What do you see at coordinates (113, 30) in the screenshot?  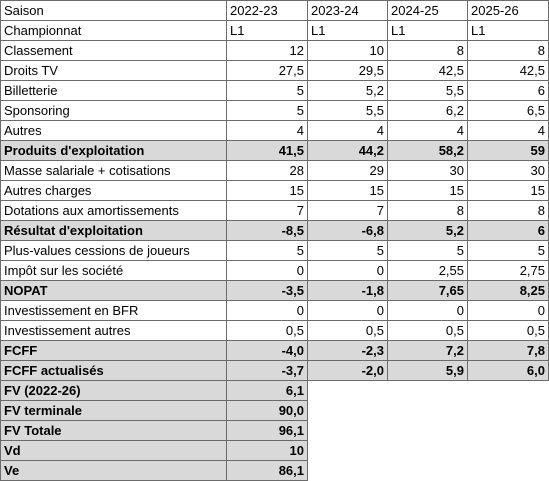 I see `row-label: Championnat` at bounding box center [113, 30].